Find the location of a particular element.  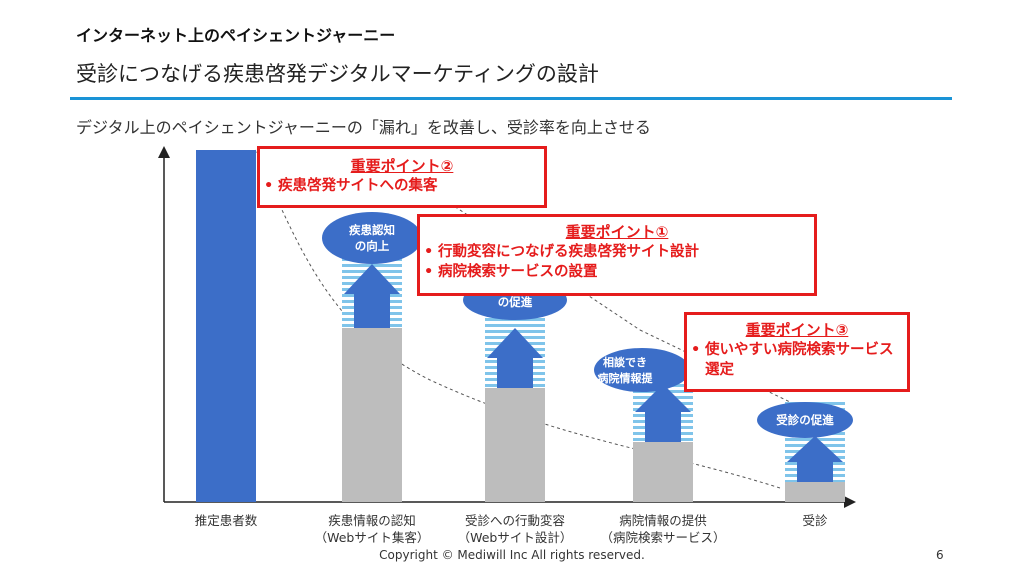

category-label: 推定患者数 is located at coordinates (226, 520).